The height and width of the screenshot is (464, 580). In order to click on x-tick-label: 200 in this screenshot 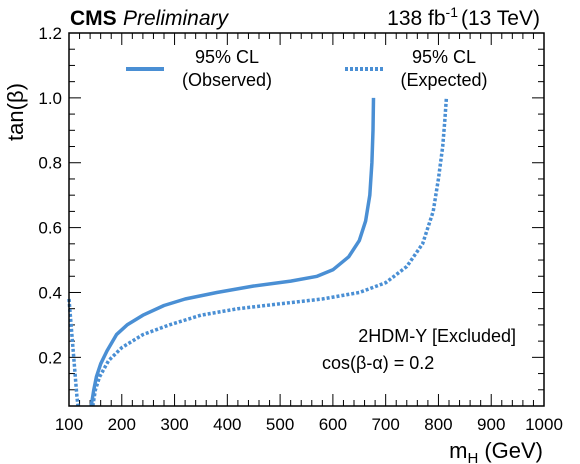, I will do `click(122, 424)`.